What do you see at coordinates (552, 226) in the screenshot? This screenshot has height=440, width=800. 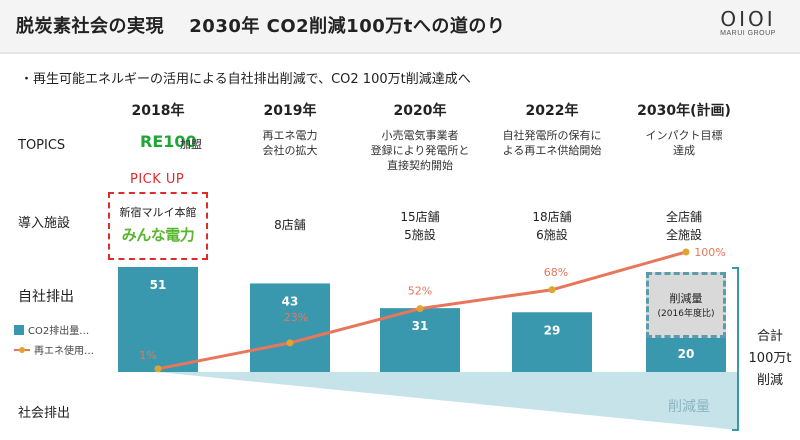 I see `facility-2022: 18店舗 6施設` at bounding box center [552, 226].